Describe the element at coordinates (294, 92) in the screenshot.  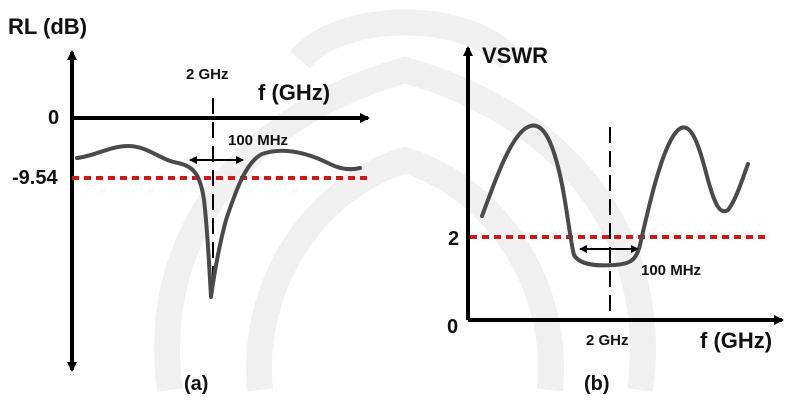
I see `panel-a-x-axis-label: f (GHz)` at that location.